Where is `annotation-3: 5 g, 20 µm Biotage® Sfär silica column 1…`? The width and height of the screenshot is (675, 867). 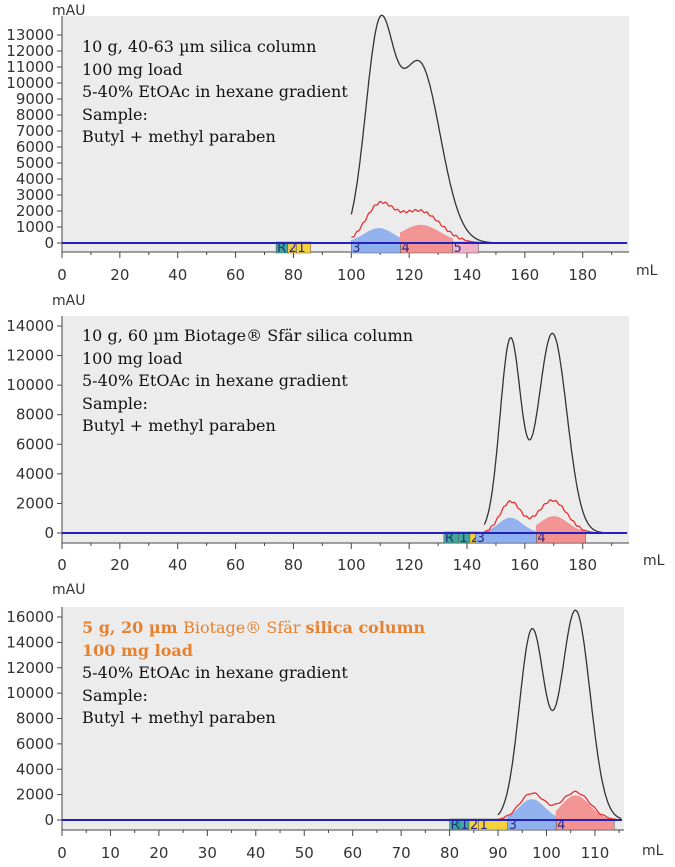
annotation-3: 5 g, 20 µm Biotage® Sfär silica column 1… is located at coordinates (253, 673).